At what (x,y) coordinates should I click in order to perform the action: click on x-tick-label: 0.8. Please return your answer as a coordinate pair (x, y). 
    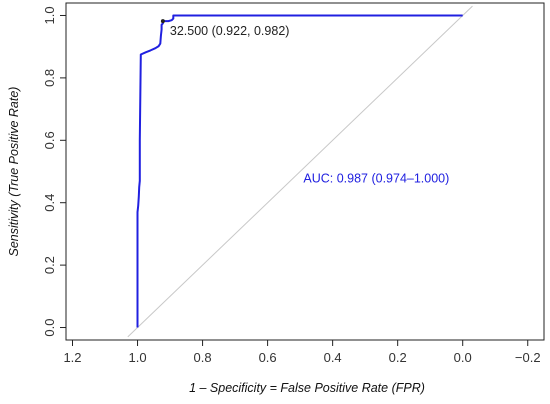
    Looking at the image, I should click on (203, 357).